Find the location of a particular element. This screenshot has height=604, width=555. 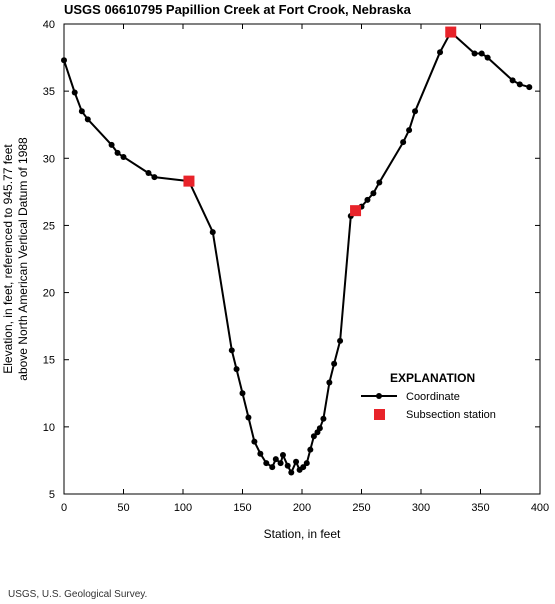

y-tick-label: 10 is located at coordinates (49, 428).